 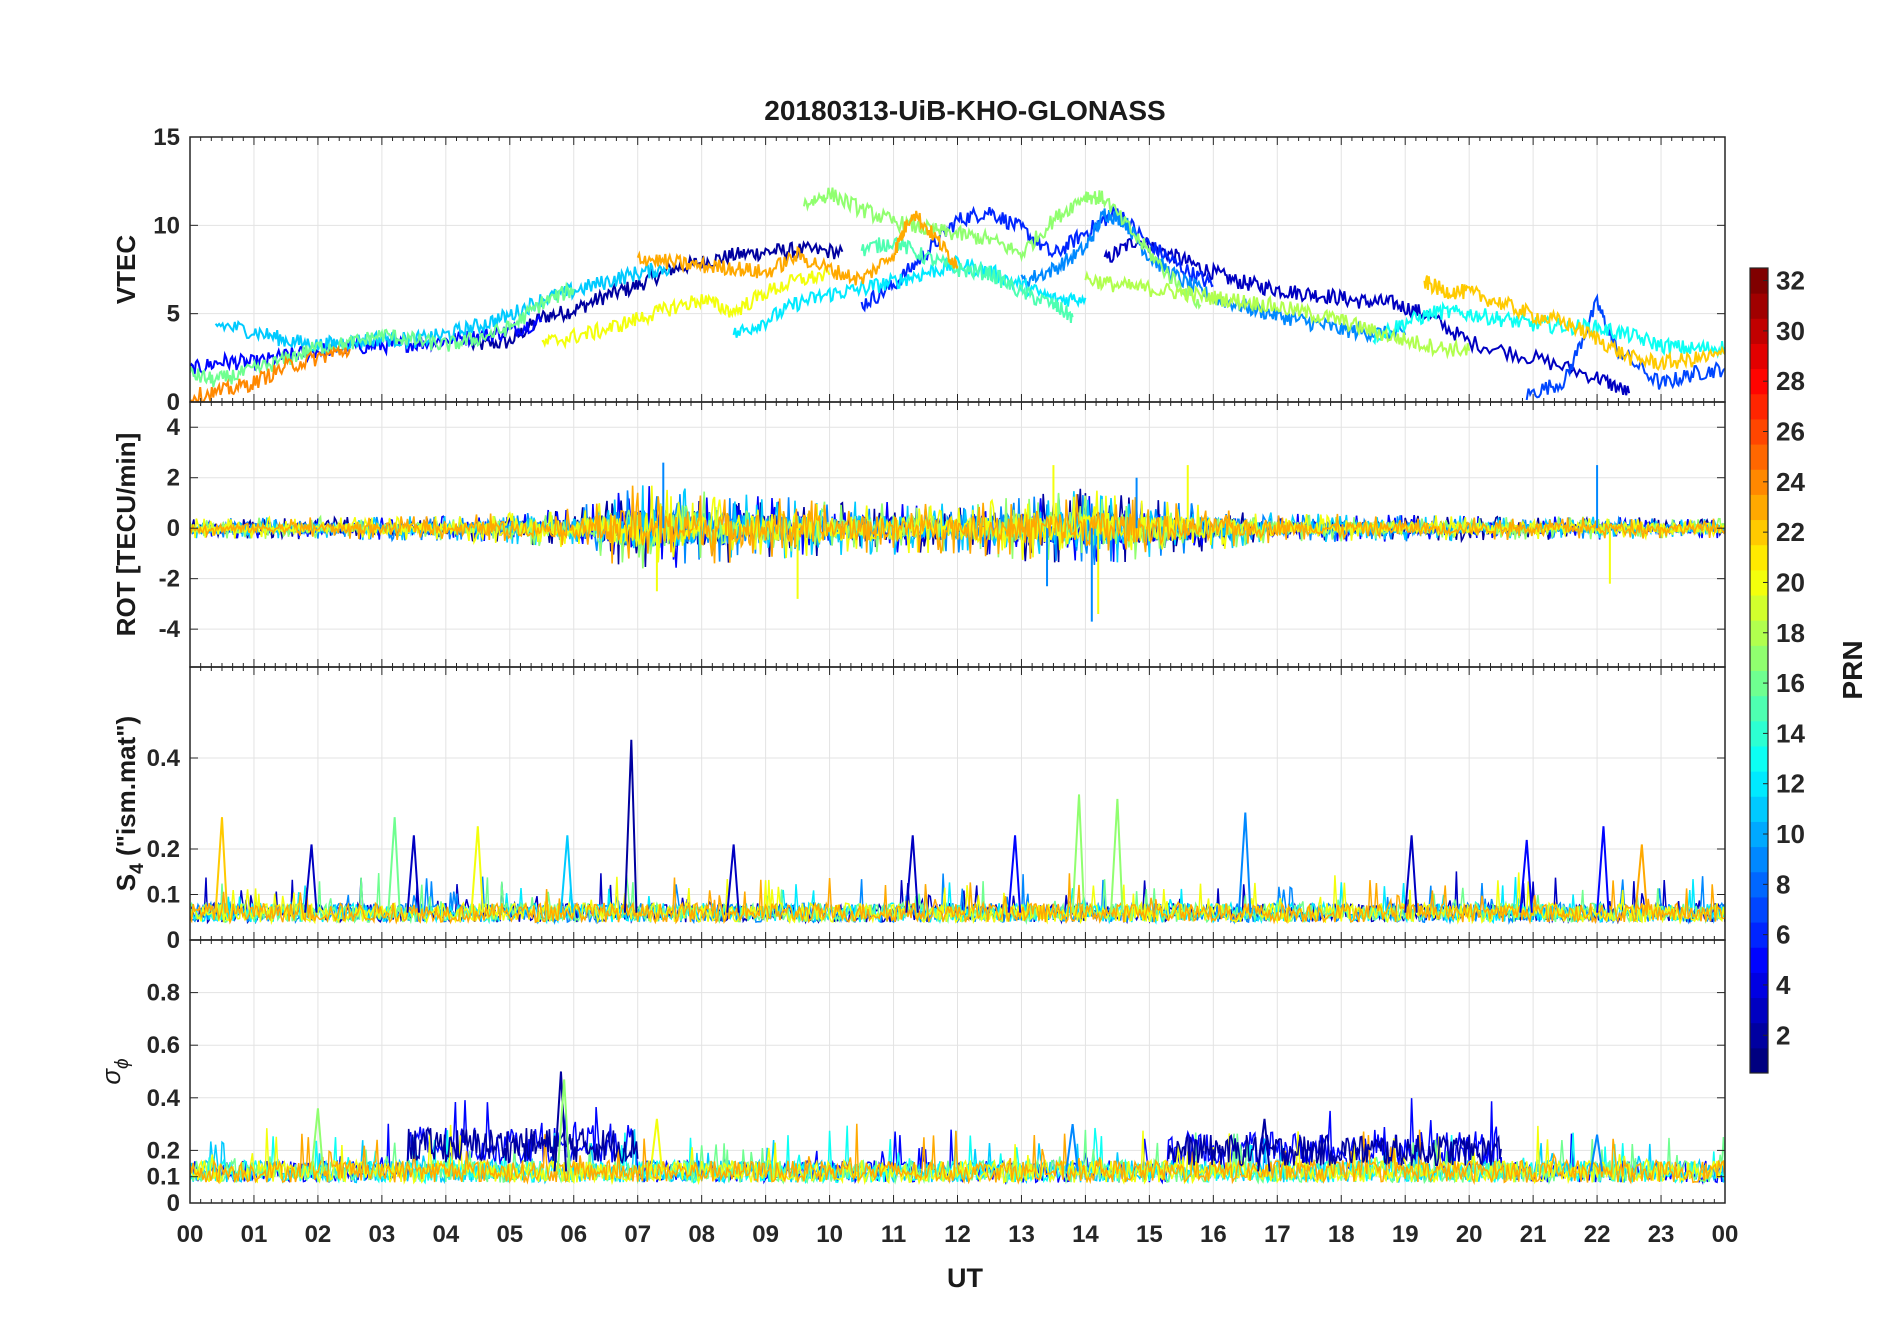 I want to click on x-tick-label: 10, so click(x=829, y=1234).